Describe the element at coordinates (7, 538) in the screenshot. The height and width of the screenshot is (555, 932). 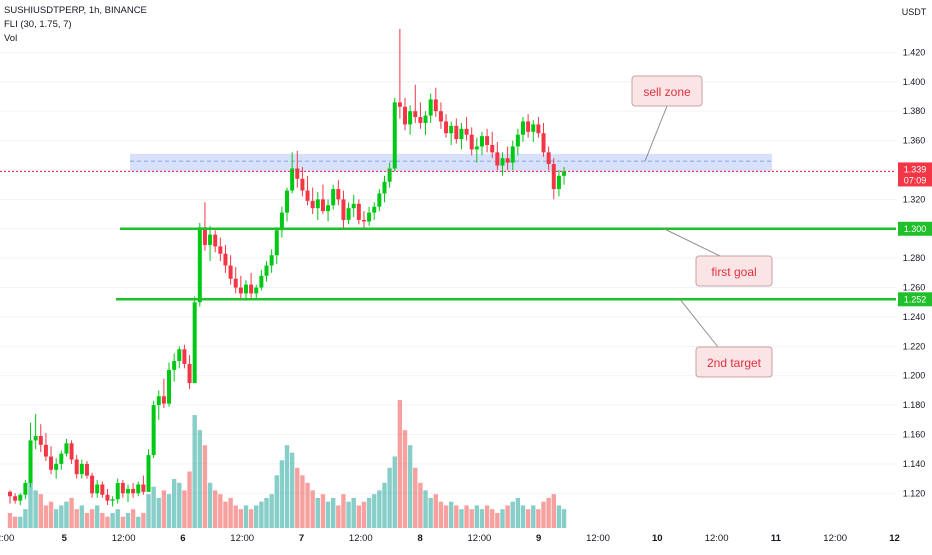
I see `time-tick-label: 2:00` at that location.